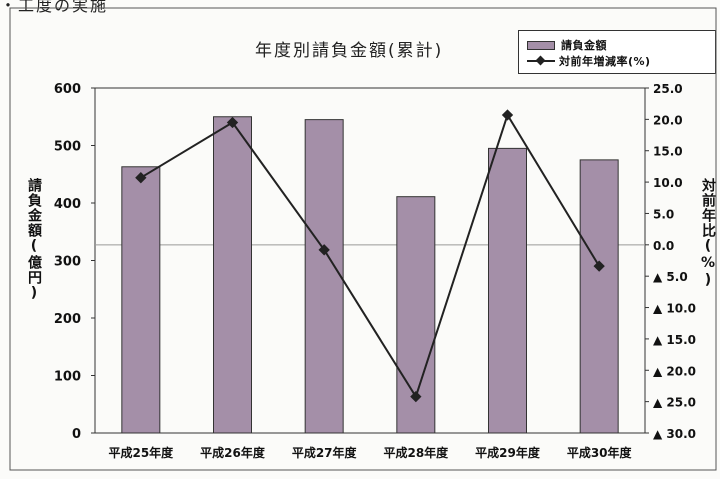  Describe the element at coordinates (325, 452) in the screenshot. I see `x-tick-label: 平成27年度` at that location.